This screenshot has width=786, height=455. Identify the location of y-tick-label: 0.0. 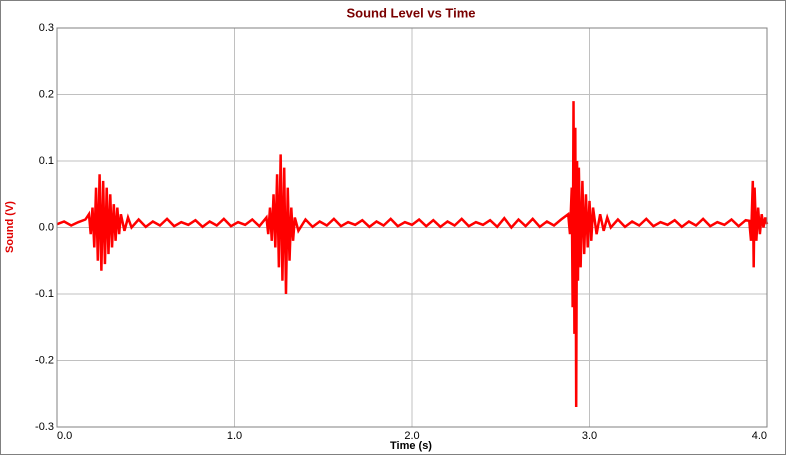
(46, 227).